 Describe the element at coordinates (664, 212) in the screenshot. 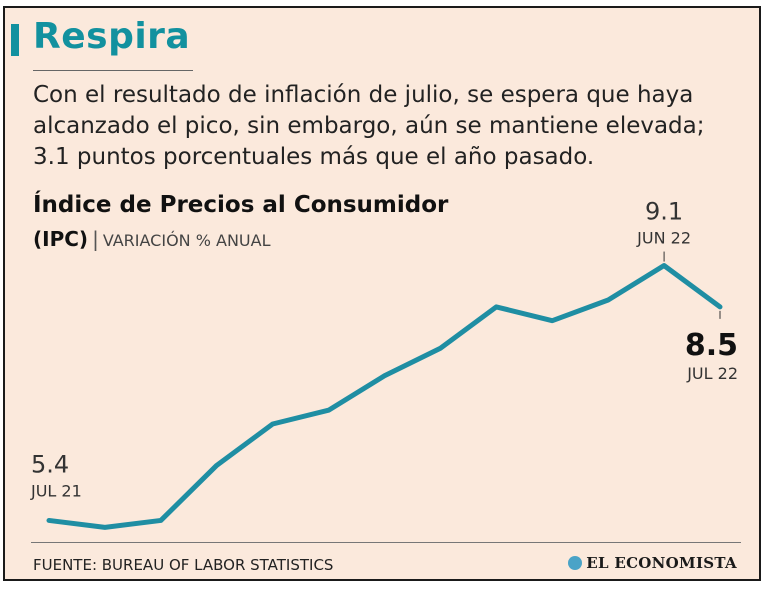

I see `peak-value-label: 9.1` at that location.